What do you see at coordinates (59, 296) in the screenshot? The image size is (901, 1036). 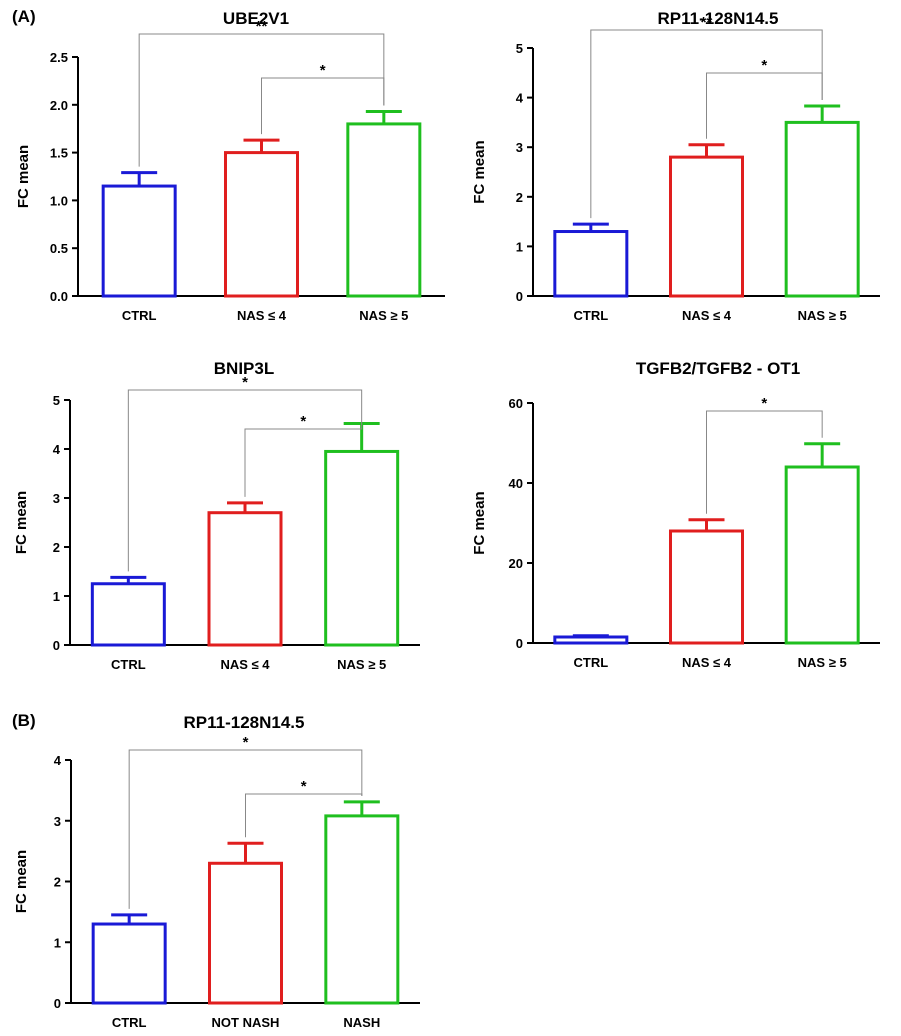 I see `y-tick-label: 0.0` at bounding box center [59, 296].